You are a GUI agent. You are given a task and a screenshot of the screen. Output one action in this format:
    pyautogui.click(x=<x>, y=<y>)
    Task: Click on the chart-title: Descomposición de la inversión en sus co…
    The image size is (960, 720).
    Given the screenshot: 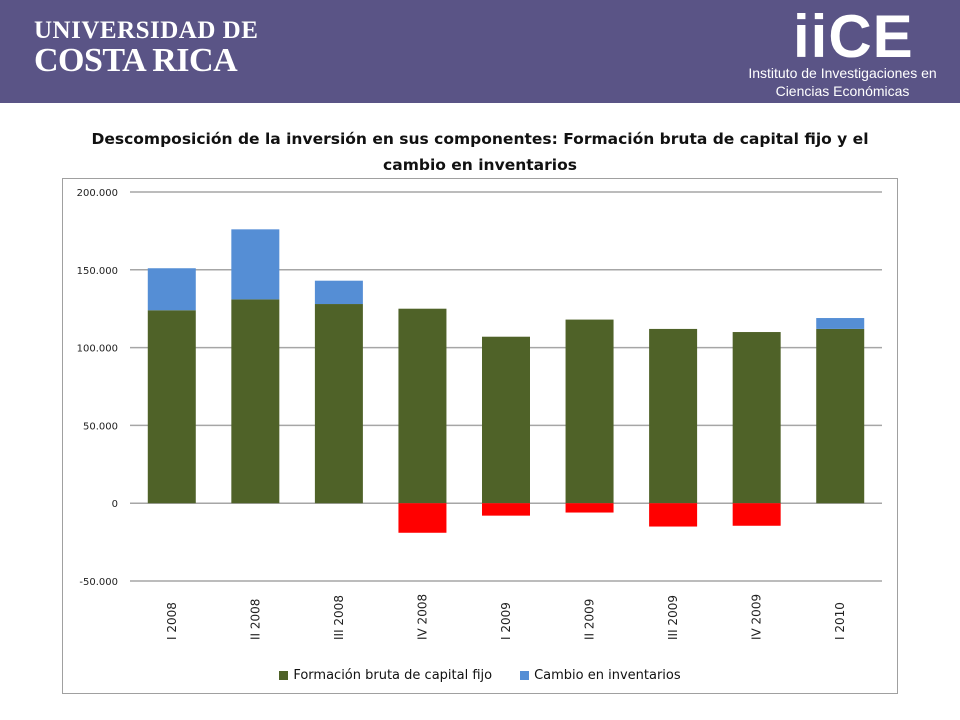 What is the action you would take?
    pyautogui.click(x=480, y=152)
    